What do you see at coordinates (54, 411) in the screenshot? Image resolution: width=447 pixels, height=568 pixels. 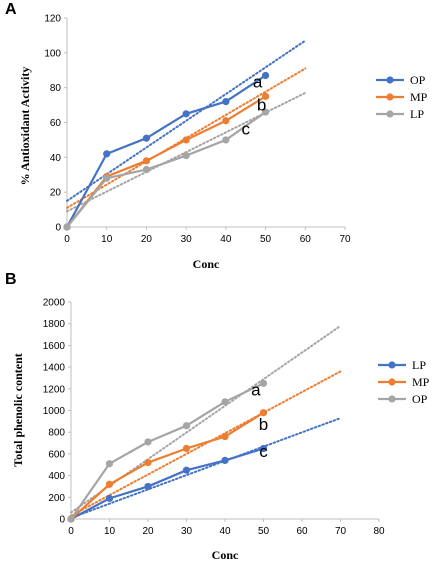 I see `panel-b-y-tick-label: 1000` at bounding box center [54, 411].